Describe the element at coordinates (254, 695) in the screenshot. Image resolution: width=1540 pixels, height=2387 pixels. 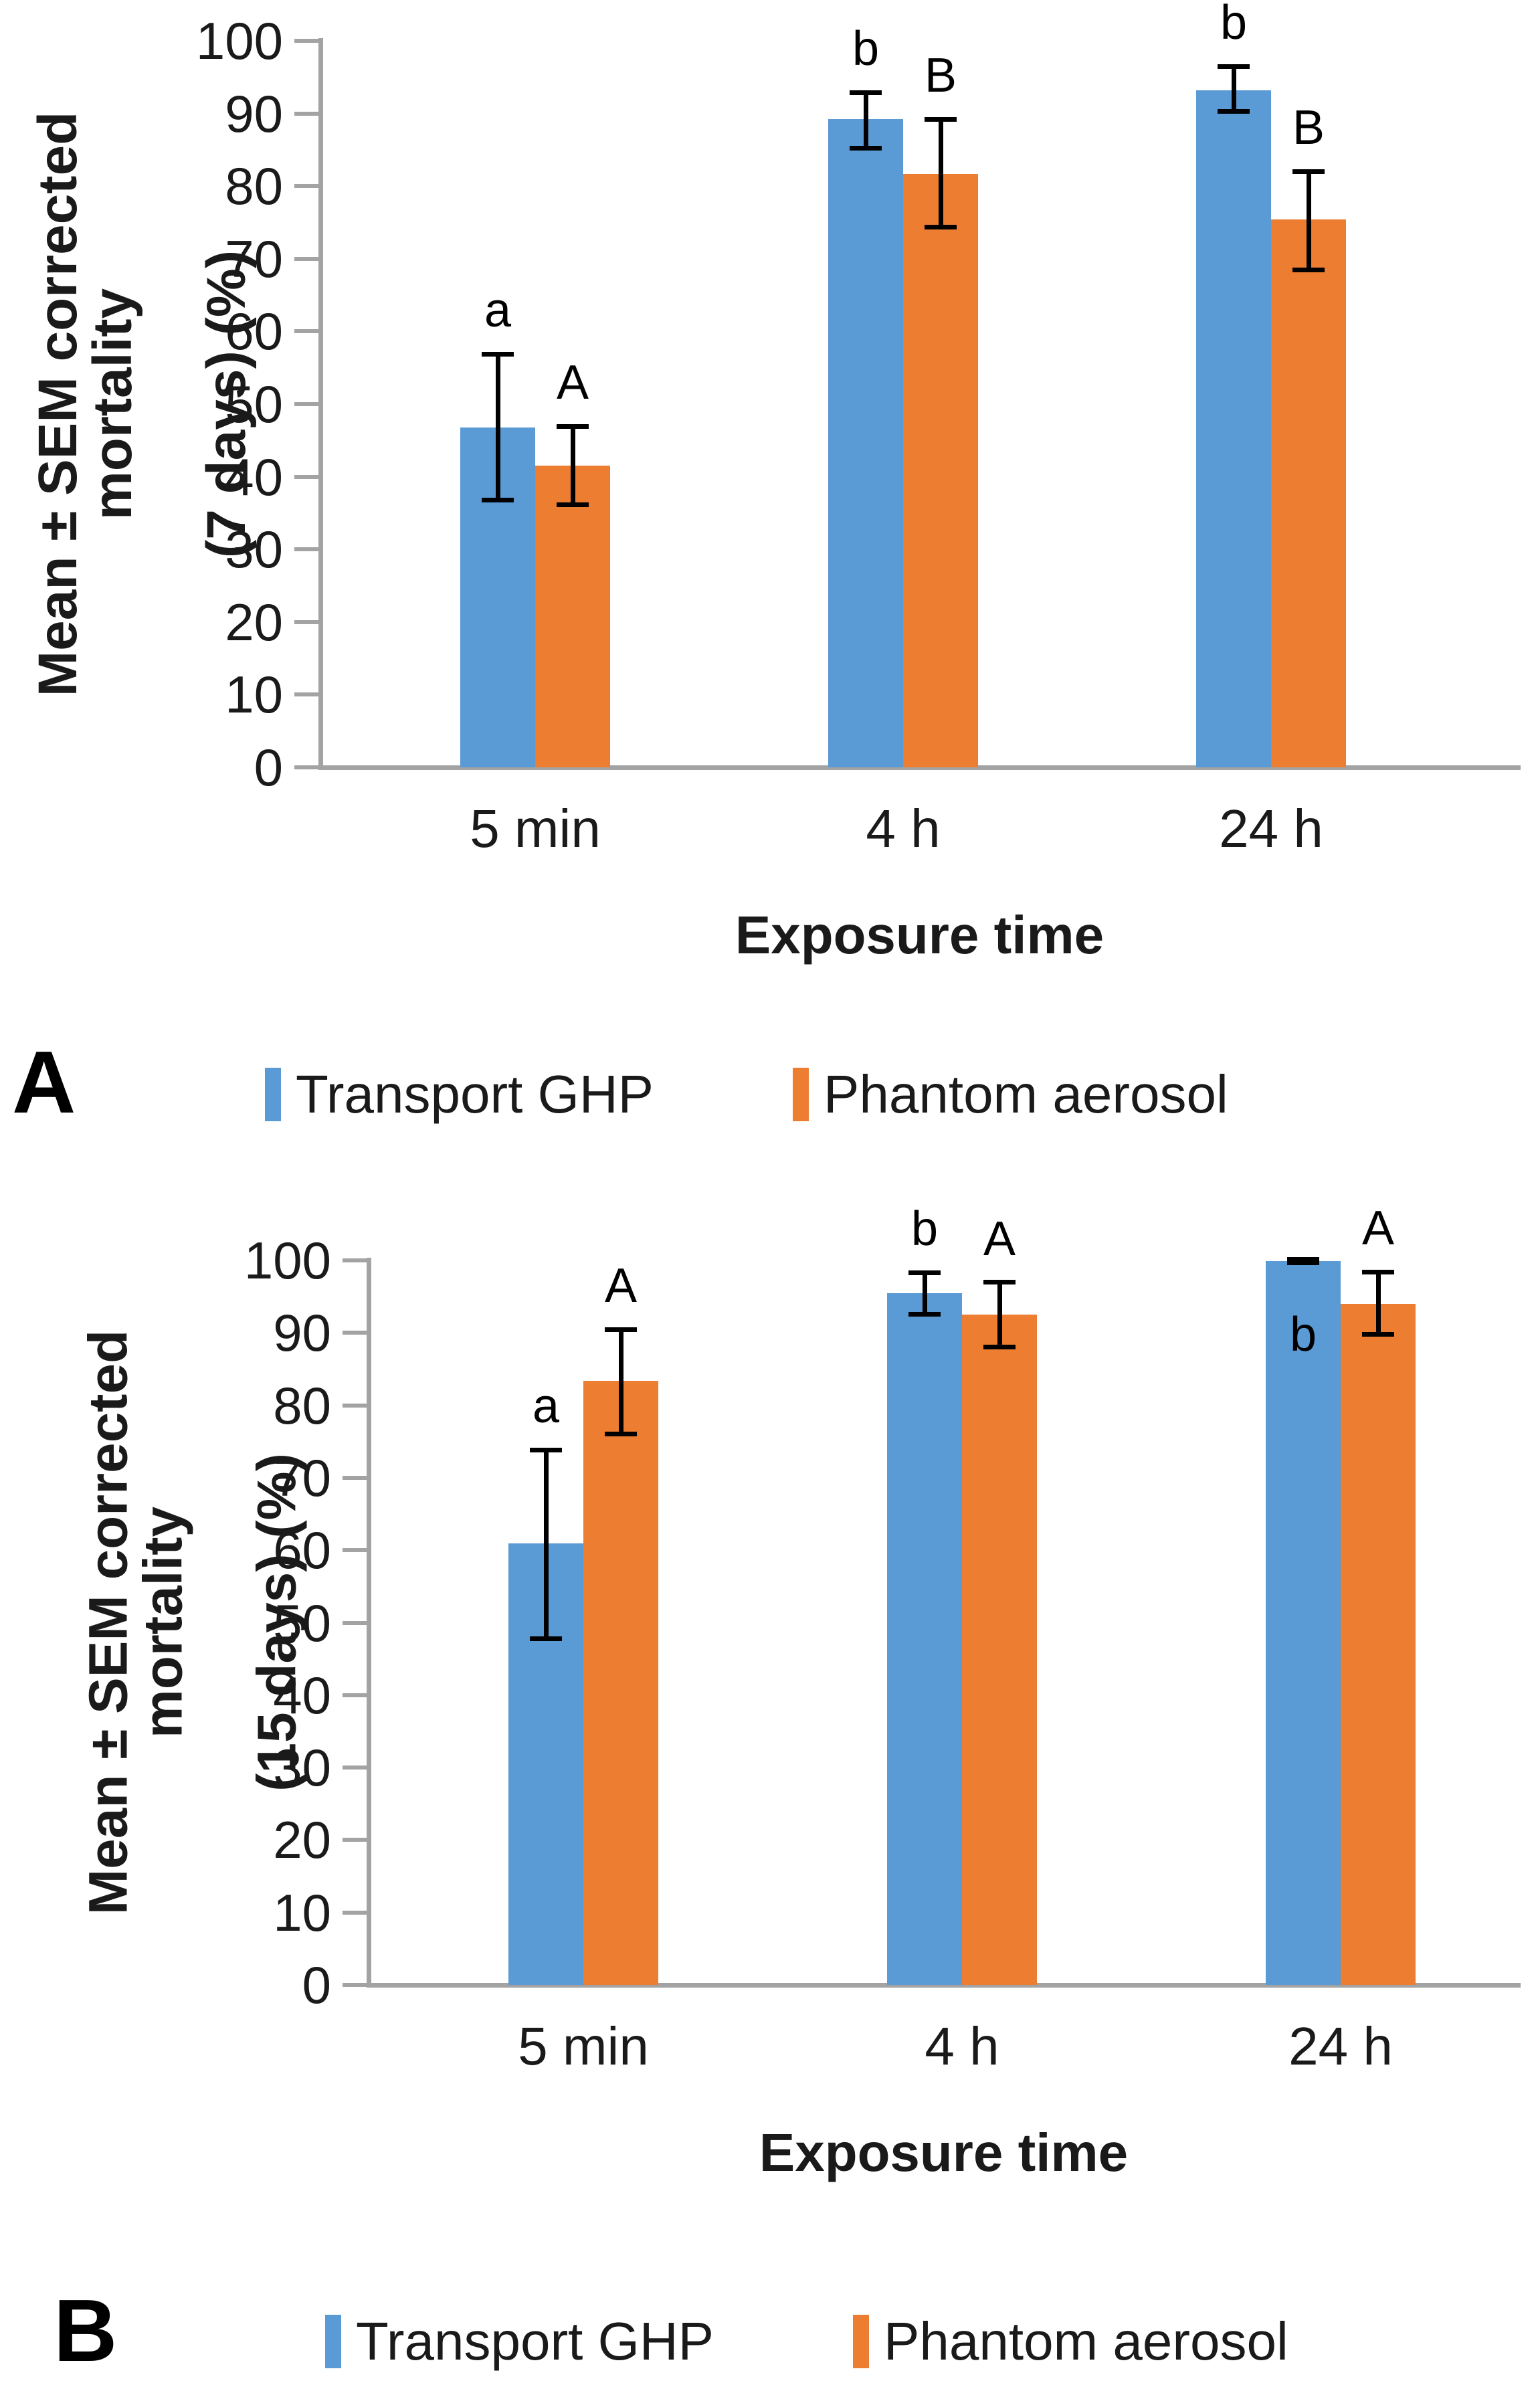
I see `y-tick-label: 10` at that location.